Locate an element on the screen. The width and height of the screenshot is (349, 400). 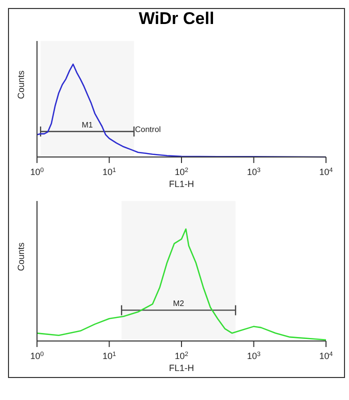
chart-title: WiDr Cell is located at coordinates (177, 19).